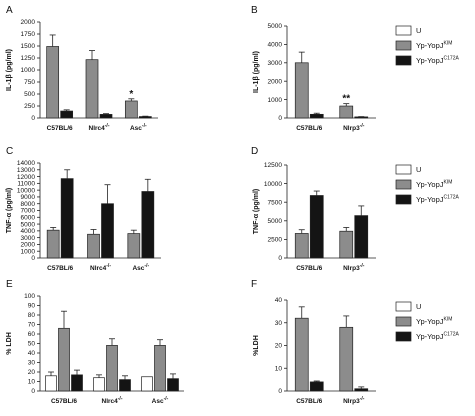 The image size is (475, 416). Describe the element at coordinates (26, 184) in the screenshot. I see `y-tick-label: 11000` at that location.